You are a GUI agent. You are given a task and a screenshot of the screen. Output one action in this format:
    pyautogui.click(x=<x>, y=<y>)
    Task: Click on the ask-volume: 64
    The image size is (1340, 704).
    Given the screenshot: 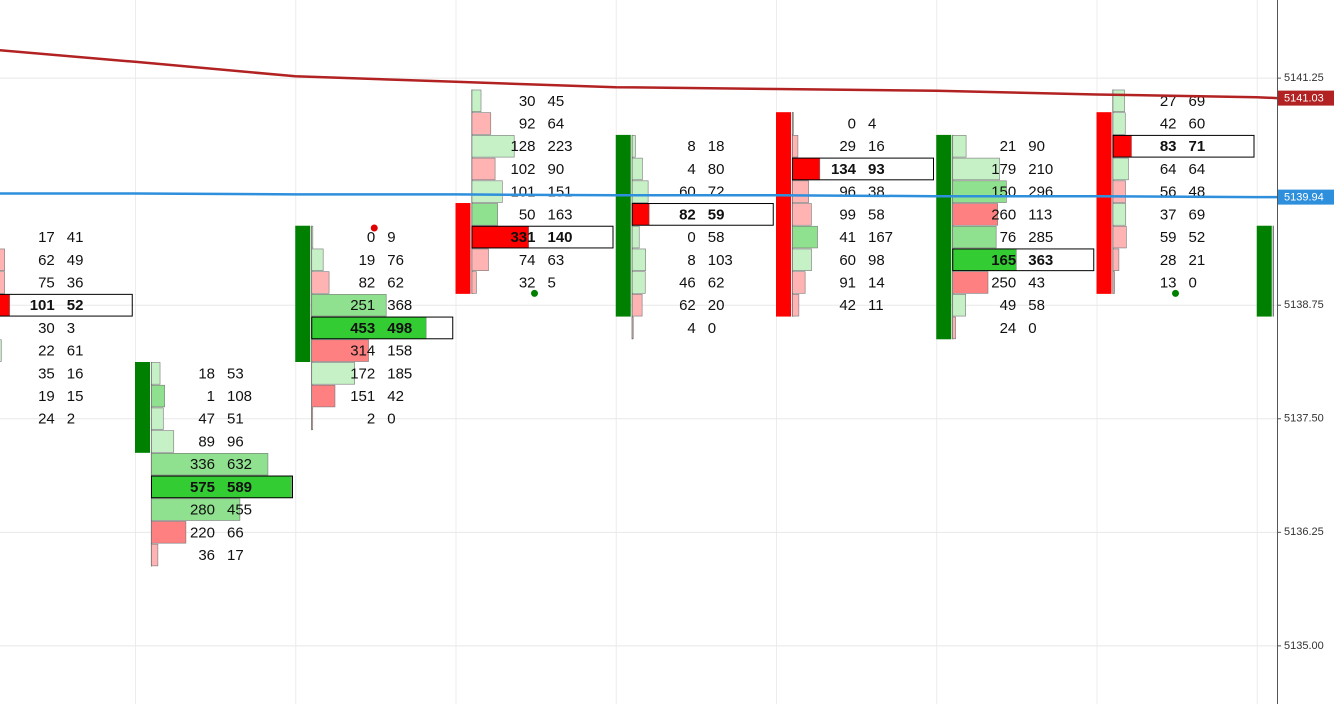 What is the action you would take?
    pyautogui.click(x=556, y=124)
    